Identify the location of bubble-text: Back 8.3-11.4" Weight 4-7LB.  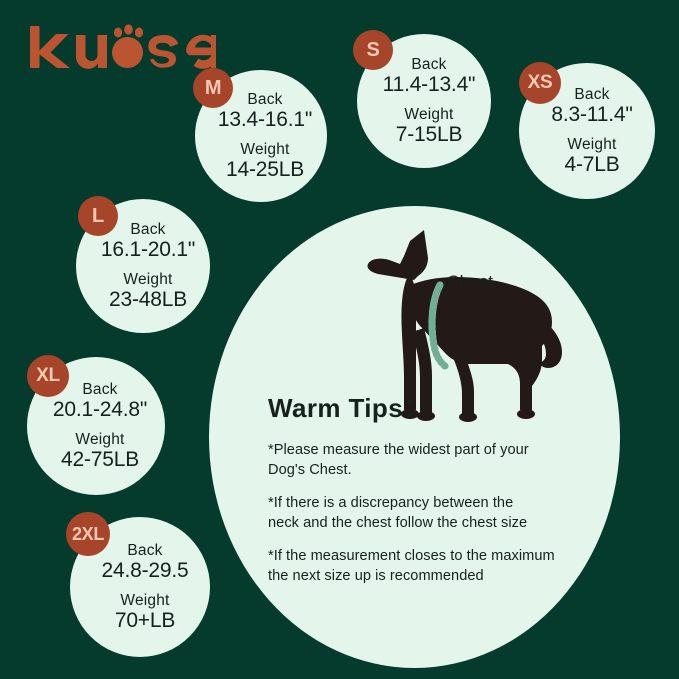
(587, 131).